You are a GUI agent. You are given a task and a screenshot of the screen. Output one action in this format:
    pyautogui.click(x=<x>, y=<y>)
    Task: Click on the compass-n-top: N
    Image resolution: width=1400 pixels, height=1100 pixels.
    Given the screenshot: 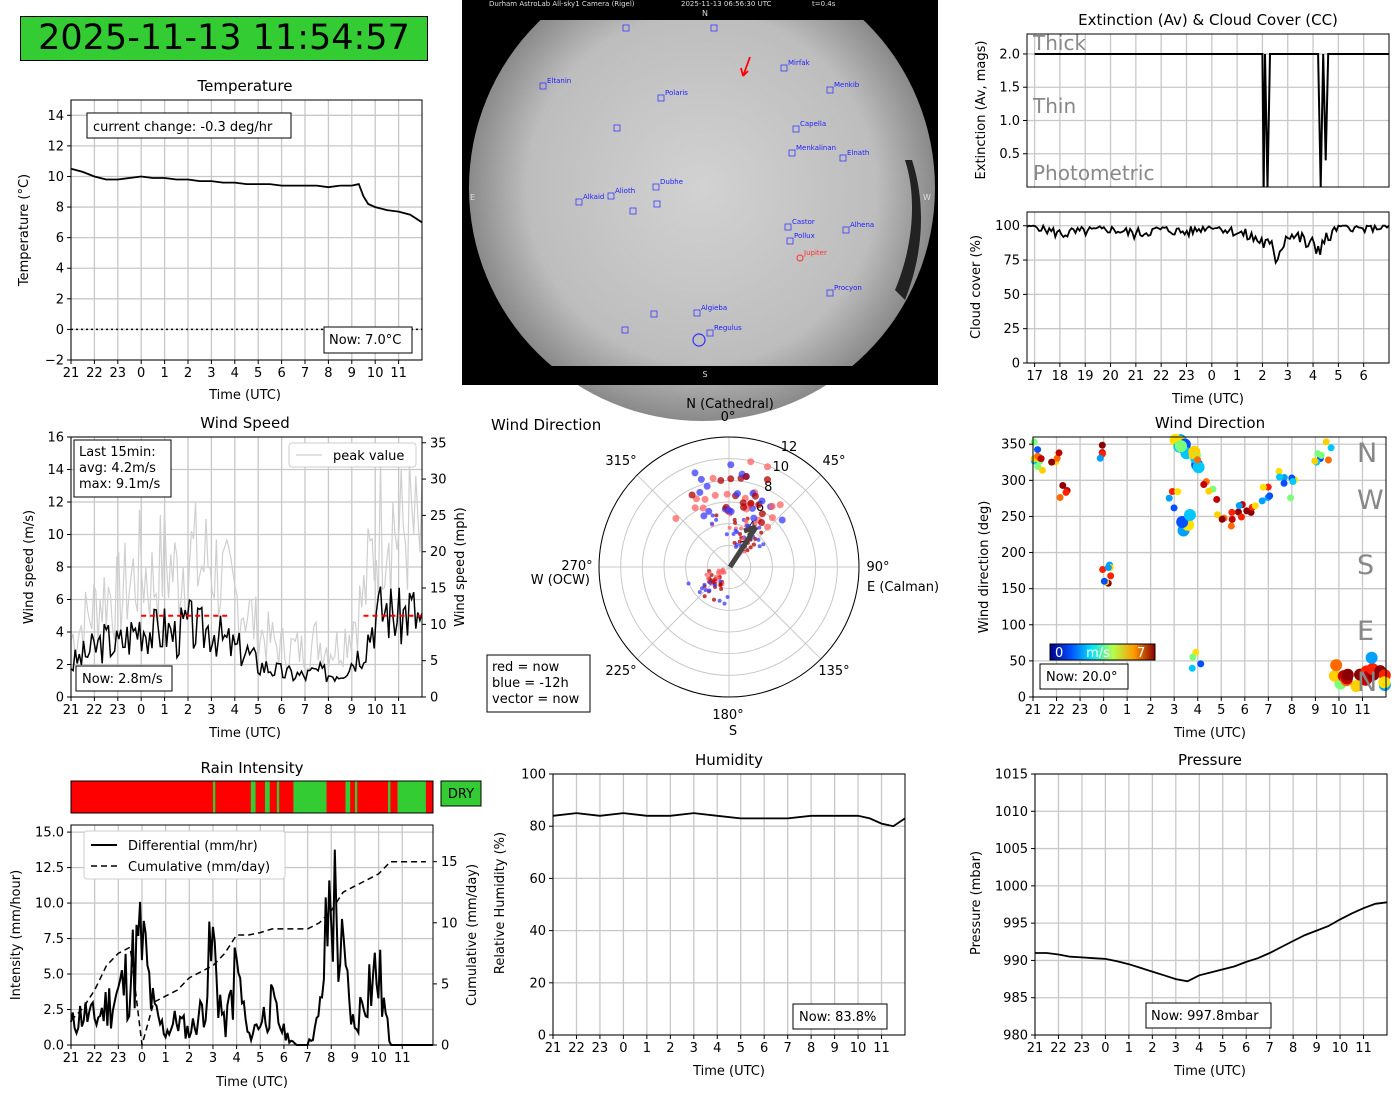 What is the action you would take?
    pyautogui.click(x=1367, y=453)
    